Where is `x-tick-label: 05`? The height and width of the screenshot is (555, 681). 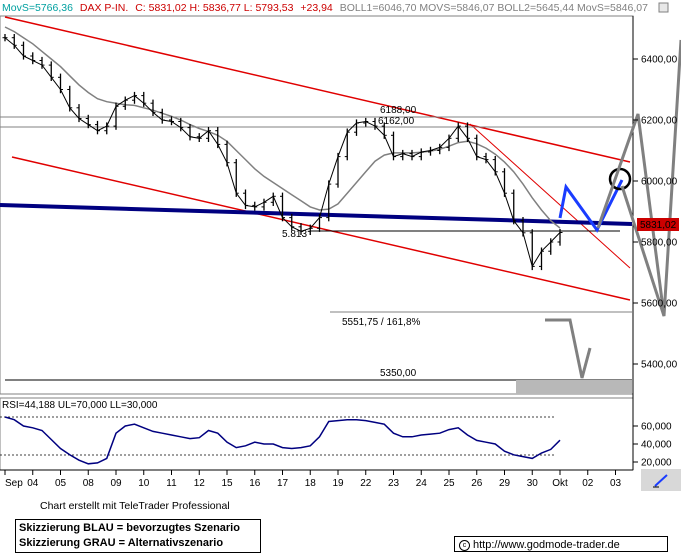 x-tick-label: 05 is located at coordinates (61, 483).